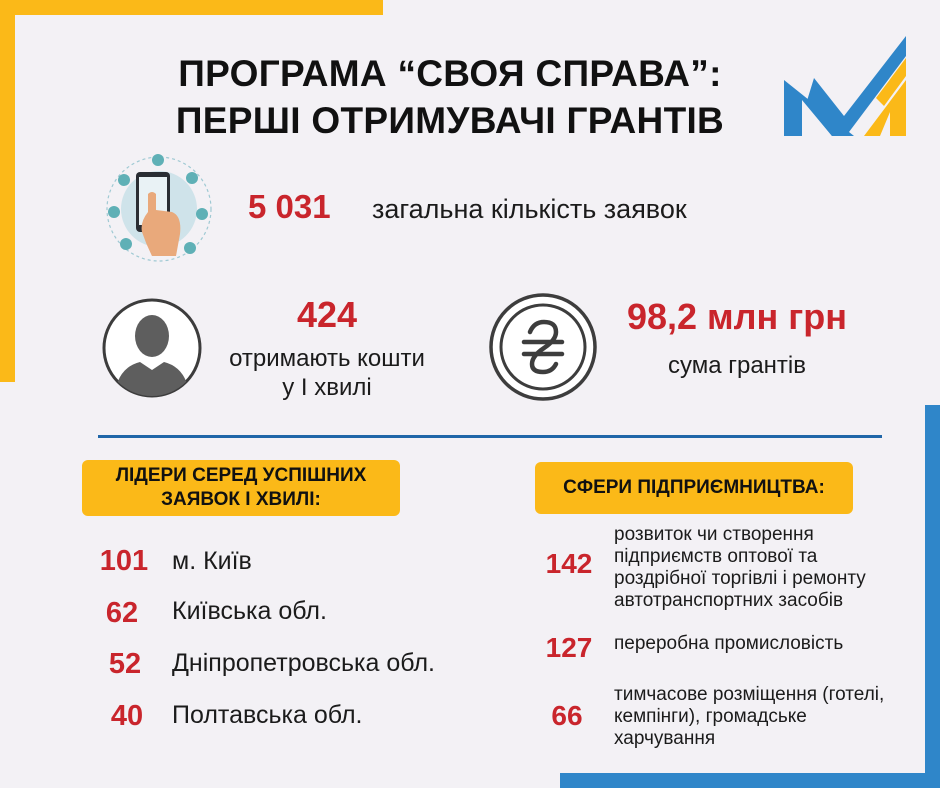 The height and width of the screenshot is (788, 940). What do you see at coordinates (127, 716) in the screenshot?
I see `leader-count: 40` at bounding box center [127, 716].